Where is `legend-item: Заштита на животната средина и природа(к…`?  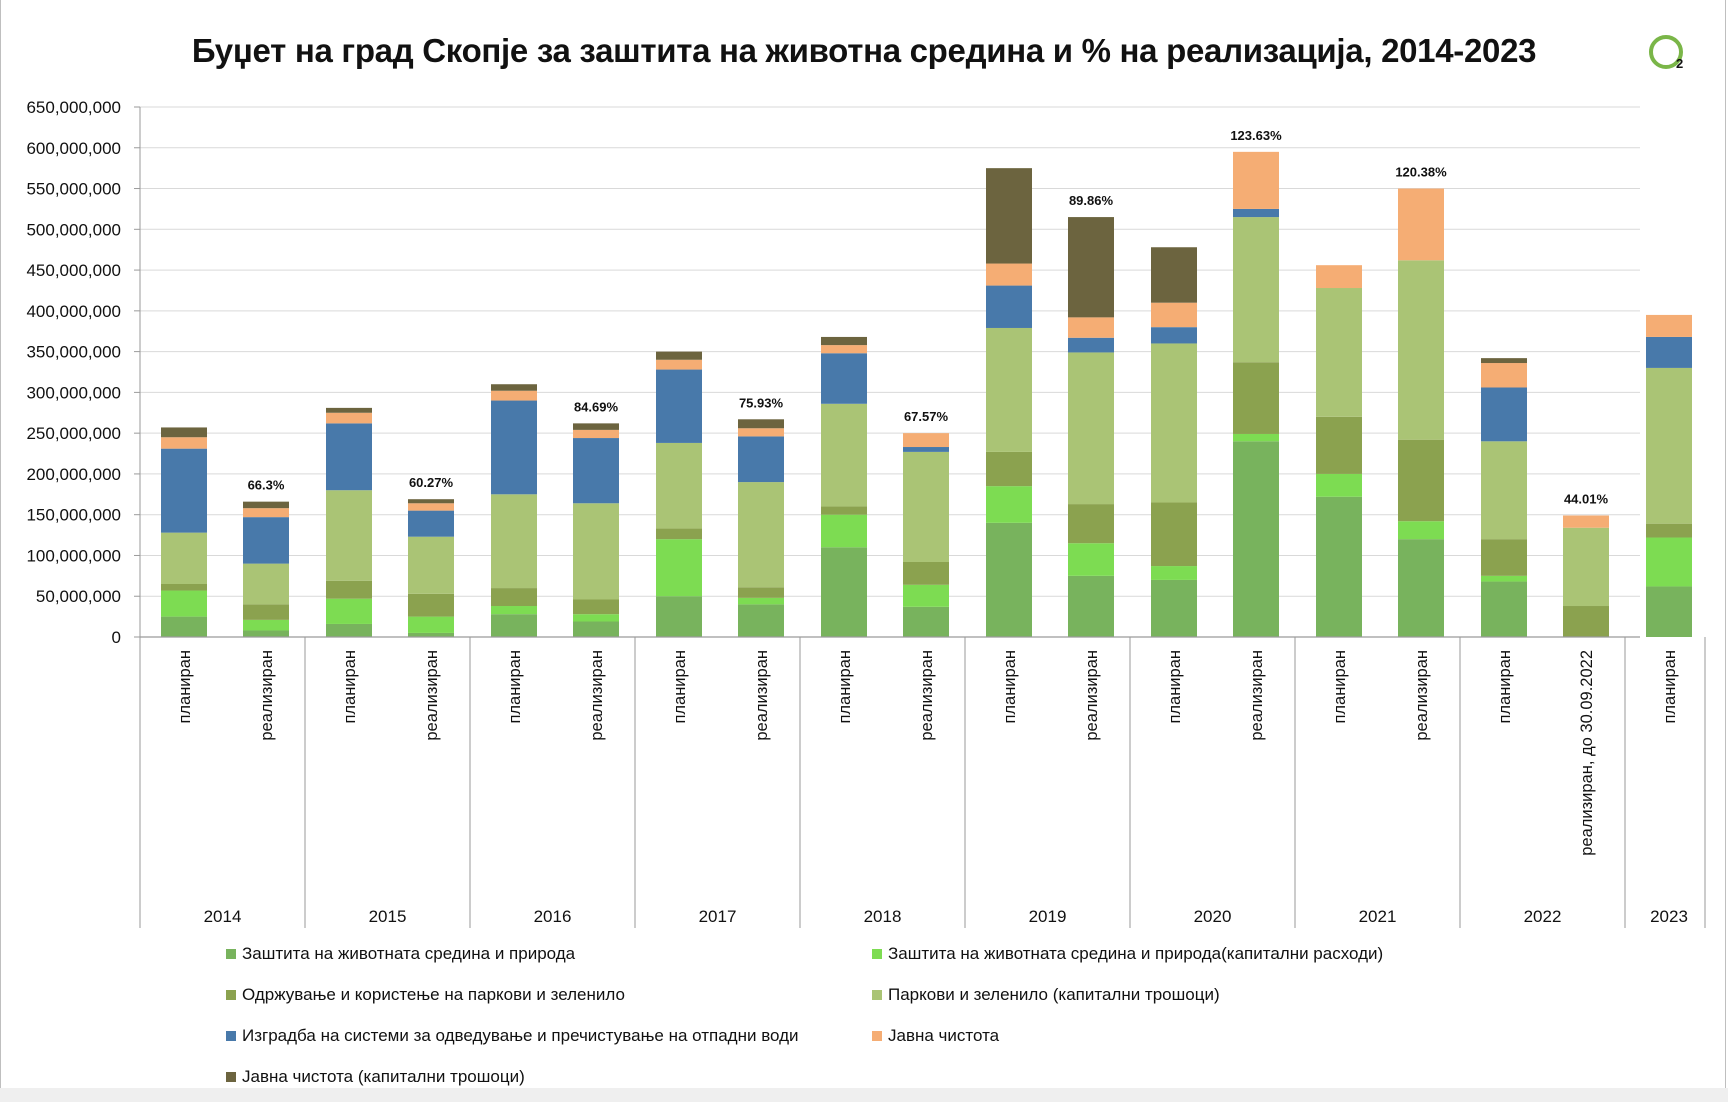
legend-item: Заштита на животната средина и природа(к… is located at coordinates (1127, 954).